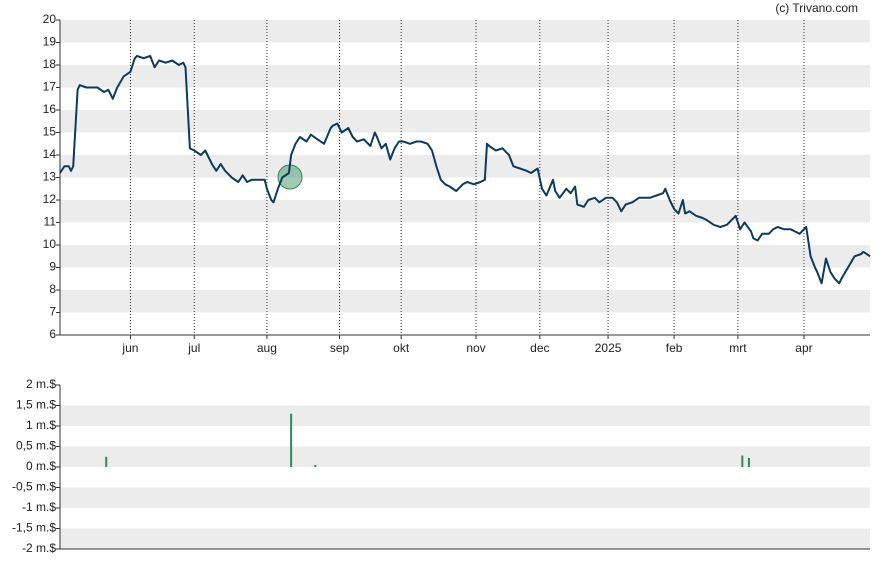 The height and width of the screenshot is (565, 888). I want to click on y-tick-label: 14, so click(50, 154).